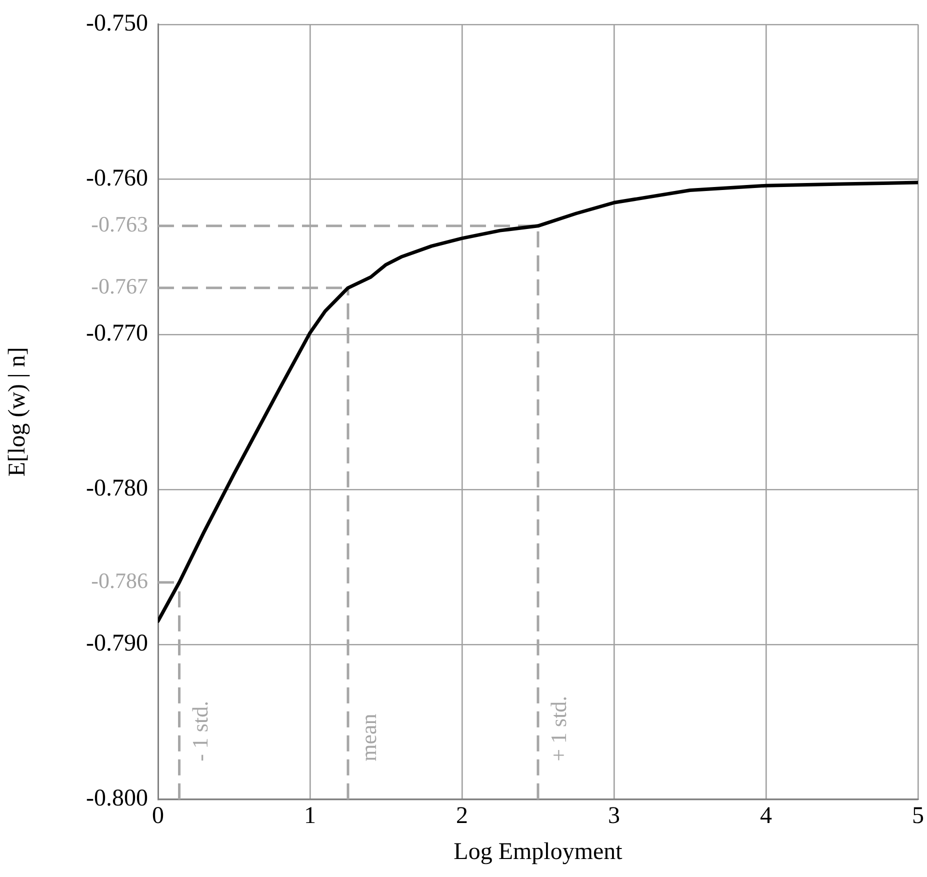 The height and width of the screenshot is (877, 927). Describe the element at coordinates (119, 286) in the screenshot. I see `ref-line-label: -0.767` at that location.